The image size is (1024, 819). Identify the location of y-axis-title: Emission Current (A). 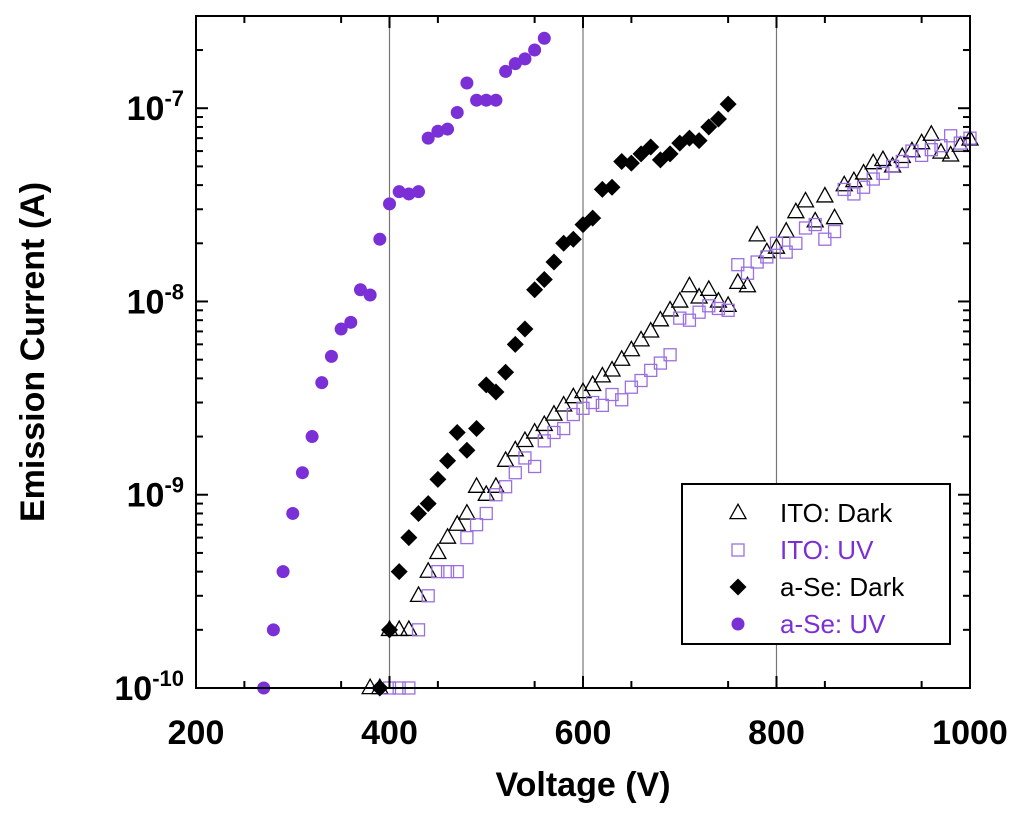
(33, 352).